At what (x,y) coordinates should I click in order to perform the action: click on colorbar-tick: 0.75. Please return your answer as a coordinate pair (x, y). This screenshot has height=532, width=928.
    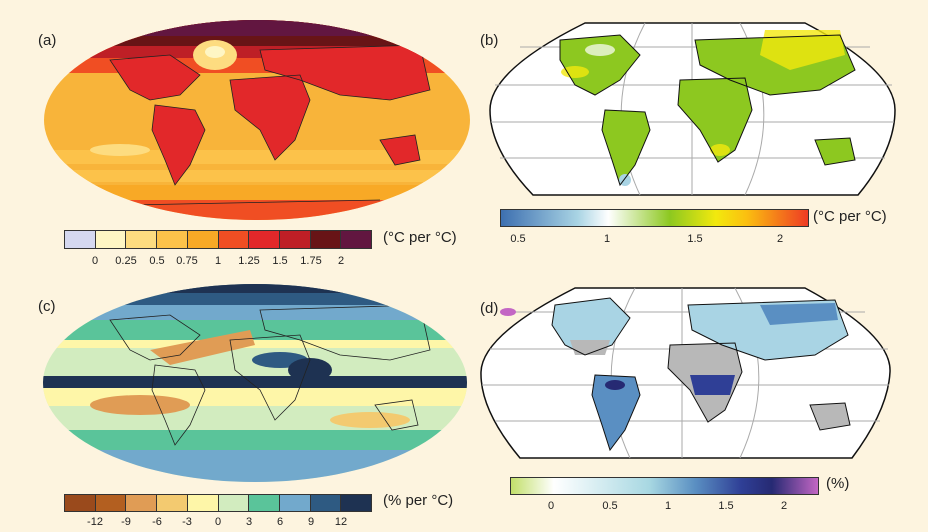
    Looking at the image, I should click on (187, 261).